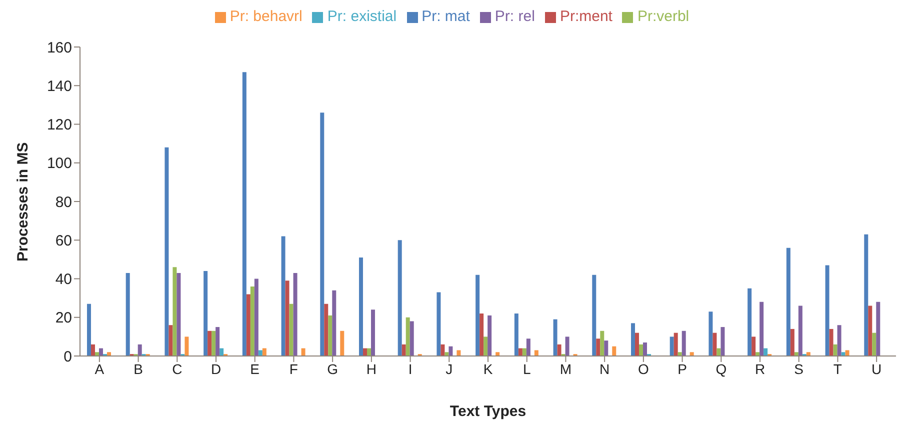 Image resolution: width=912 pixels, height=434 pixels. Describe the element at coordinates (371, 368) in the screenshot. I see `x-tick-label: H` at that location.